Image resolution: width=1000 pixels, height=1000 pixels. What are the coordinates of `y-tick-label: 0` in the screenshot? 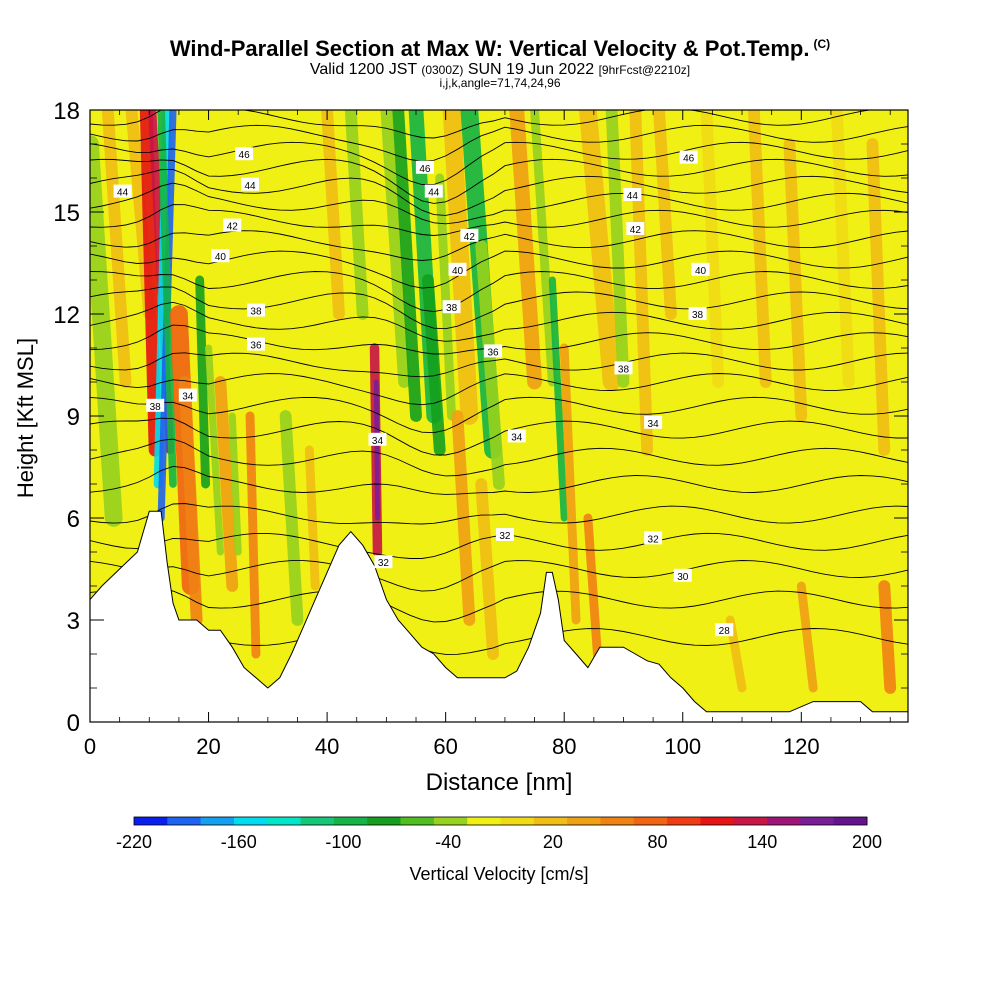 It's located at (73, 723).